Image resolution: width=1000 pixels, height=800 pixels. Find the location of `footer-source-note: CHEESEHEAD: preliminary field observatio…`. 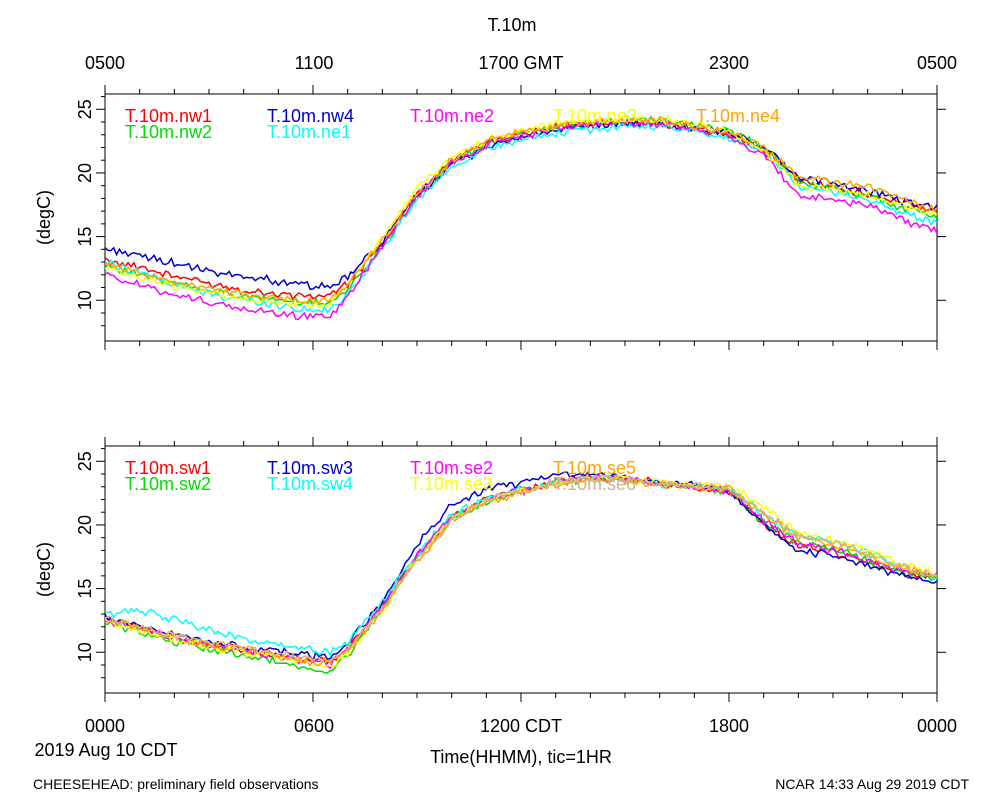

footer-source-note: CHEESEHEAD: preliminary field observatio… is located at coordinates (176, 784).